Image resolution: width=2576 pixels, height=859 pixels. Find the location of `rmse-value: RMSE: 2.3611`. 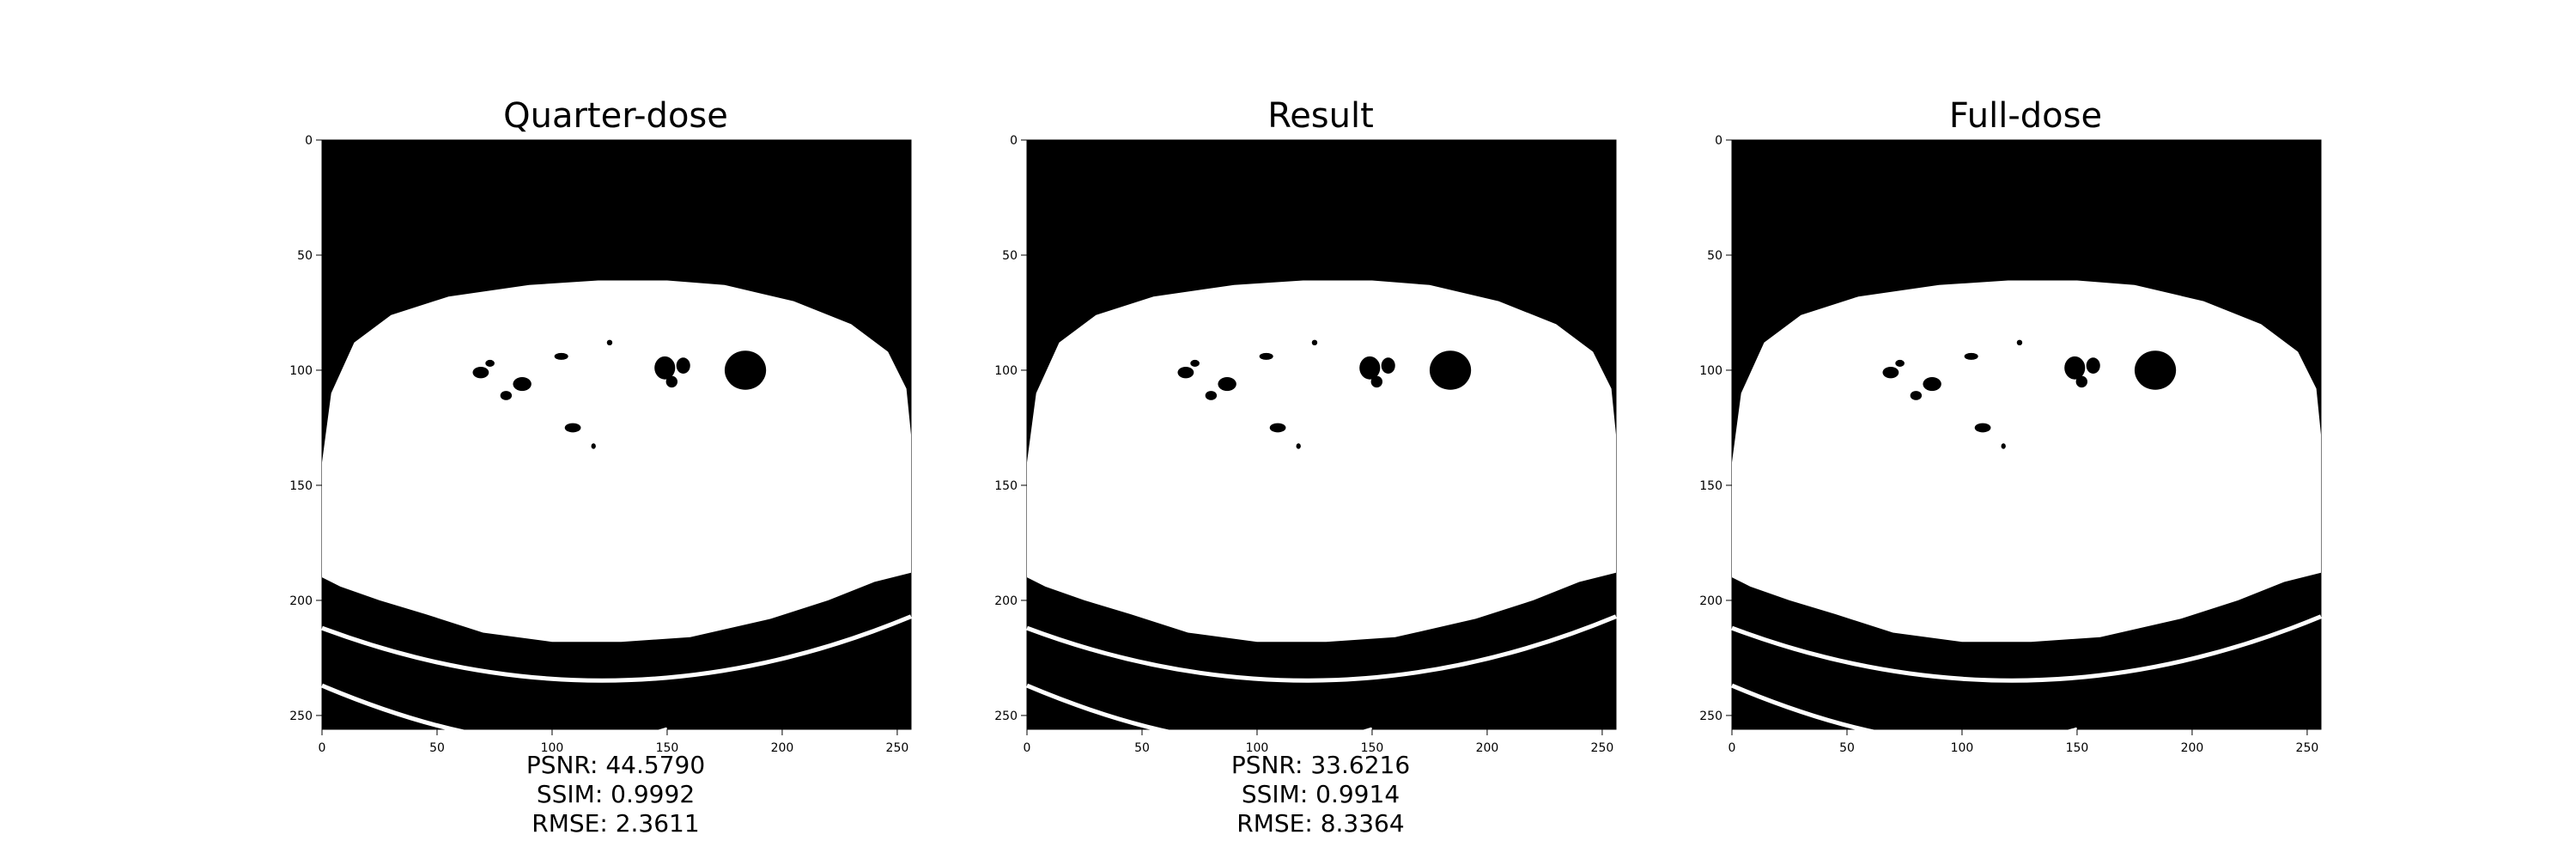

rmse-value: RMSE: 2.3611 is located at coordinates (616, 824).